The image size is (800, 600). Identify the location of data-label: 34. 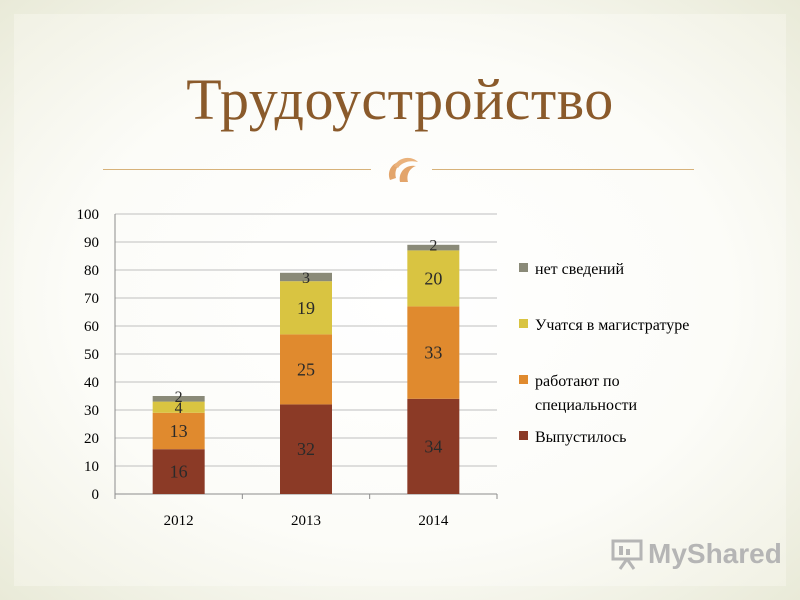
(433, 446).